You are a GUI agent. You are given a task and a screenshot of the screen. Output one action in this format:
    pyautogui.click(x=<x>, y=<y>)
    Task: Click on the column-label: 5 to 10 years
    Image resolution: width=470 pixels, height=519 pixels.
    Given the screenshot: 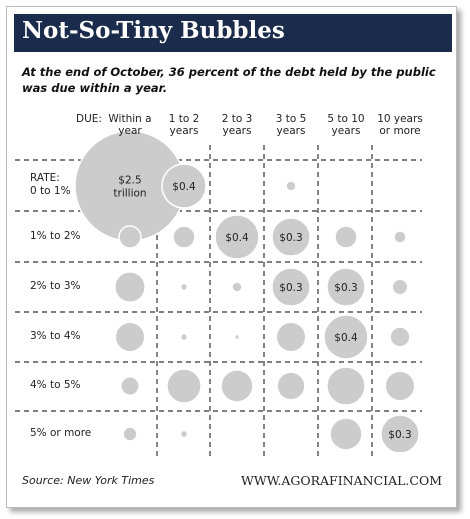 What is the action you would take?
    pyautogui.click(x=346, y=125)
    